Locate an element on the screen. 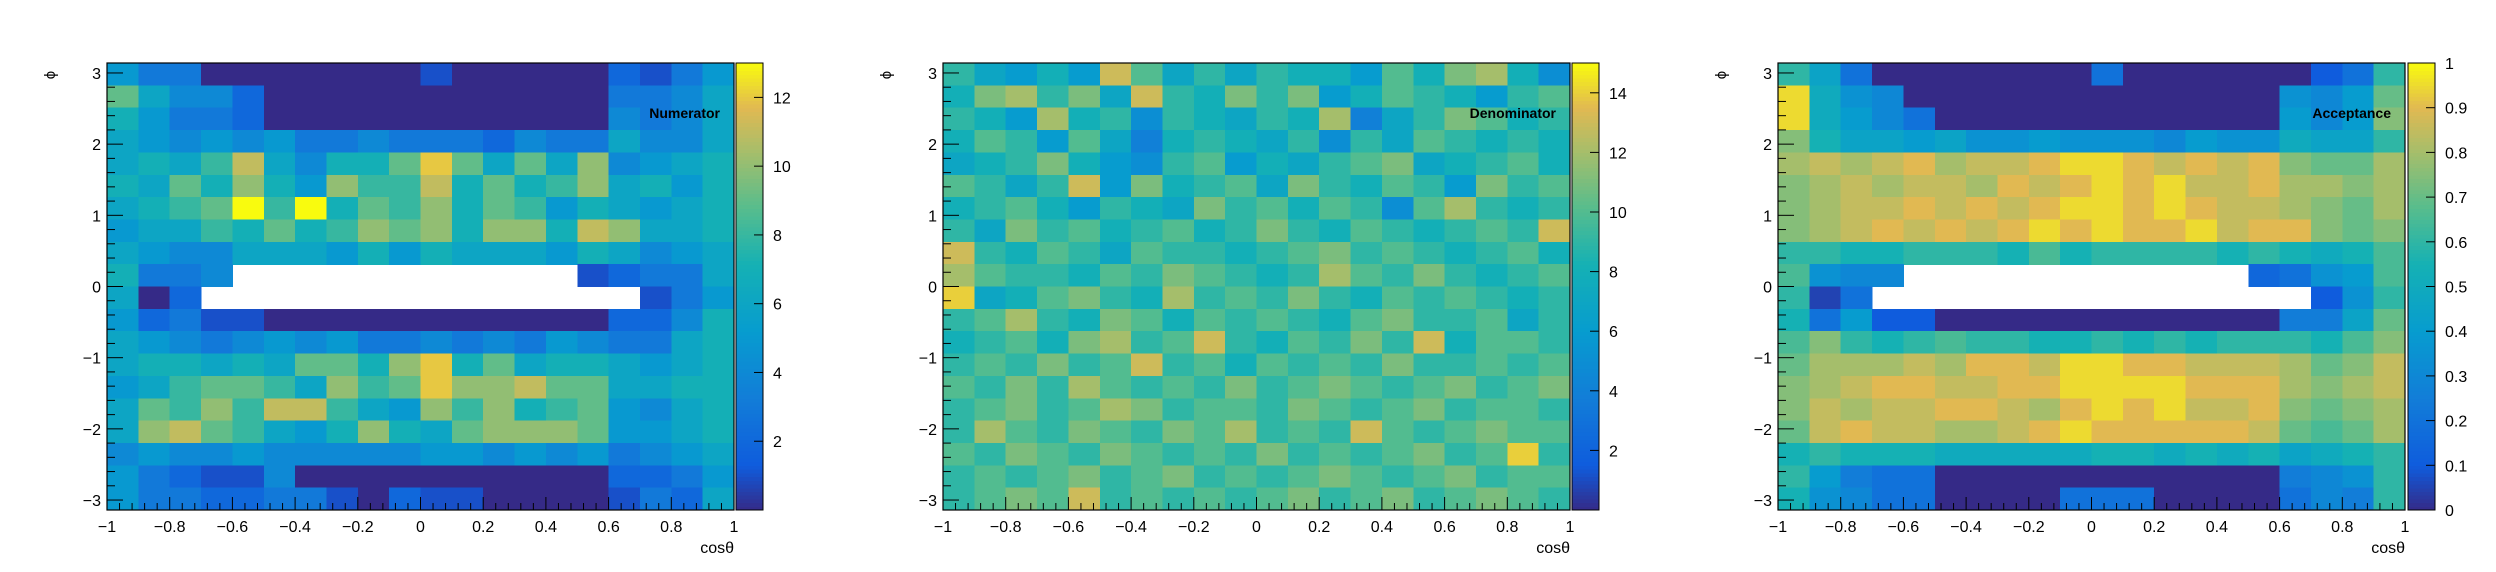 This screenshot has width=2496, height=572. colorbar-tick-label: 0.8 is located at coordinates (2456, 153).